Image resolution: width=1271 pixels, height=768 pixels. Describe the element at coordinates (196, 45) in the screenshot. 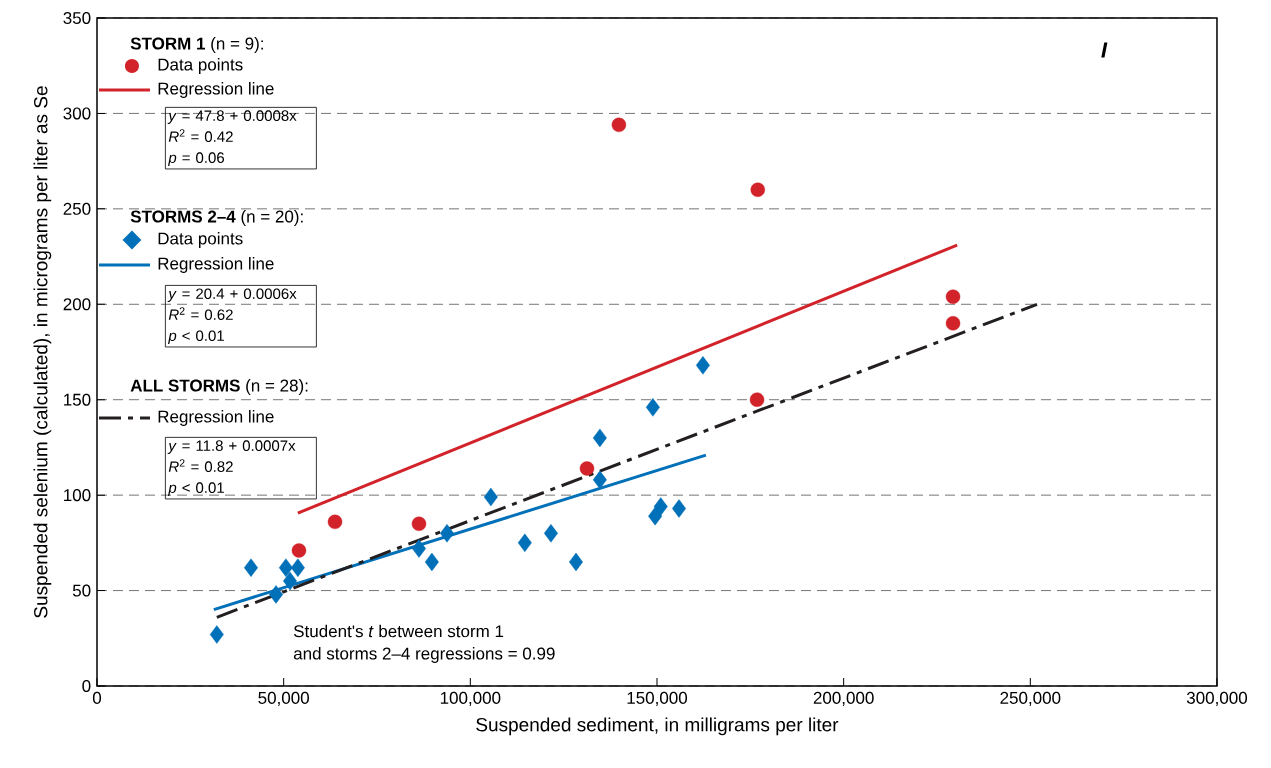

I see `annotation: STORM 1 (n = 9):` at that location.